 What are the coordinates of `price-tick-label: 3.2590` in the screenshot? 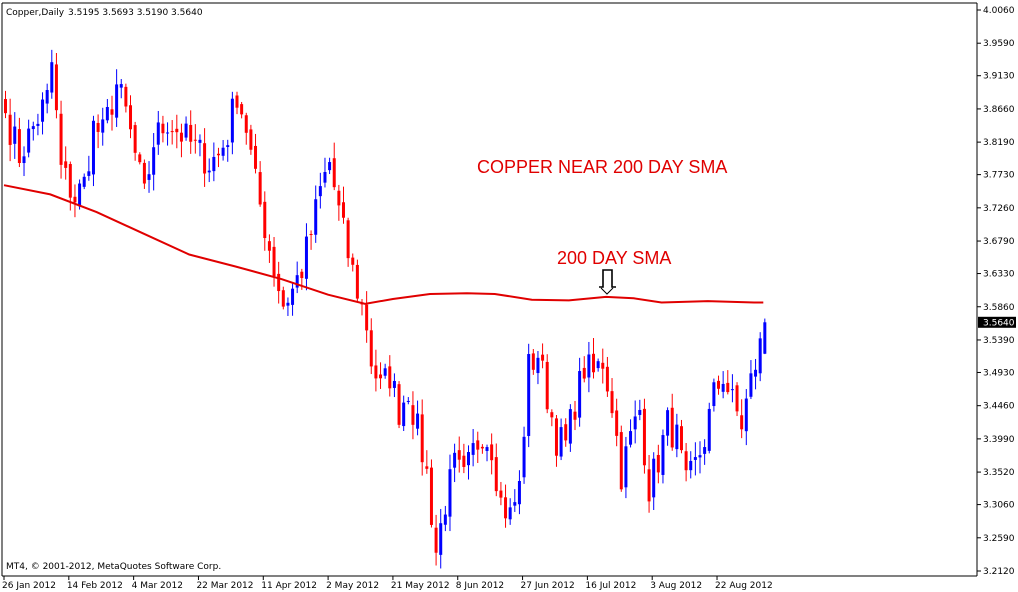 It's located at (999, 539).